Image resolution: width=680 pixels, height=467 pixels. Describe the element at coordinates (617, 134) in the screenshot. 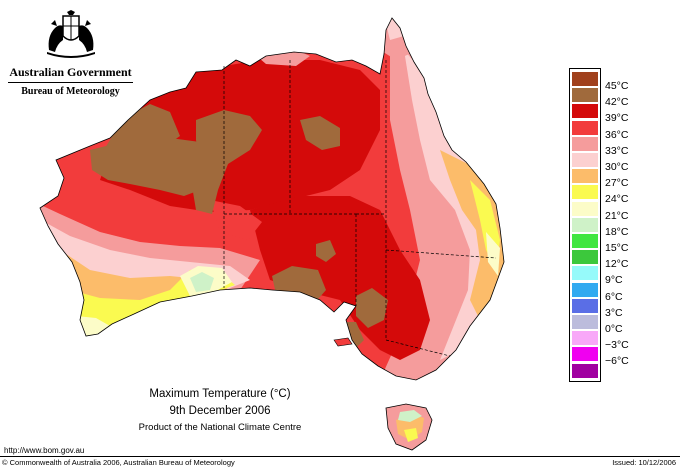

I see `legend-label: 36°C` at that location.